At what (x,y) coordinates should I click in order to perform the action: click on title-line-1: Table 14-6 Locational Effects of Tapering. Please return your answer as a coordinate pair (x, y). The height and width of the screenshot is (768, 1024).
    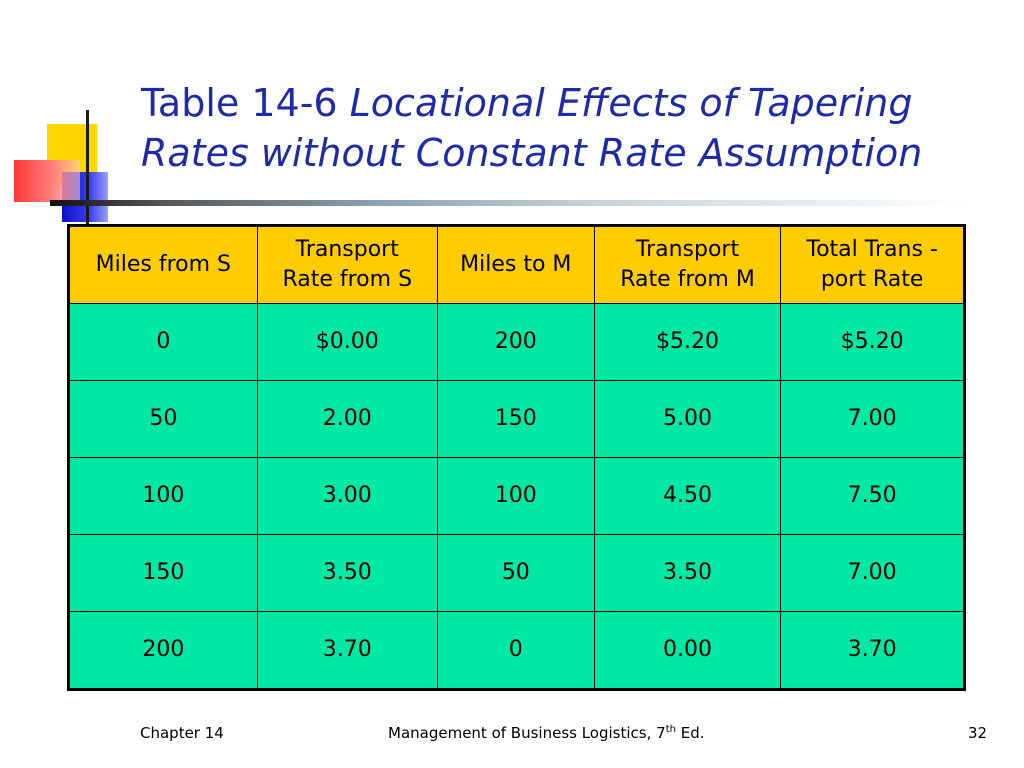
    Looking at the image, I should click on (576, 103).